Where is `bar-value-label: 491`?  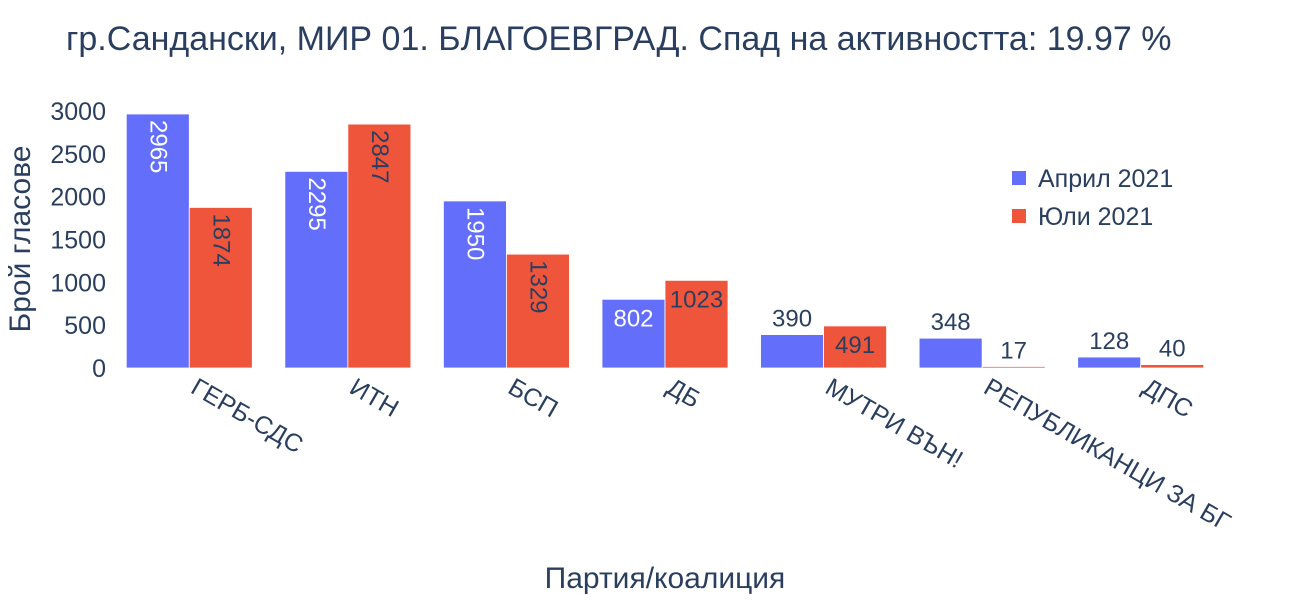 bar-value-label: 491 is located at coordinates (855, 345).